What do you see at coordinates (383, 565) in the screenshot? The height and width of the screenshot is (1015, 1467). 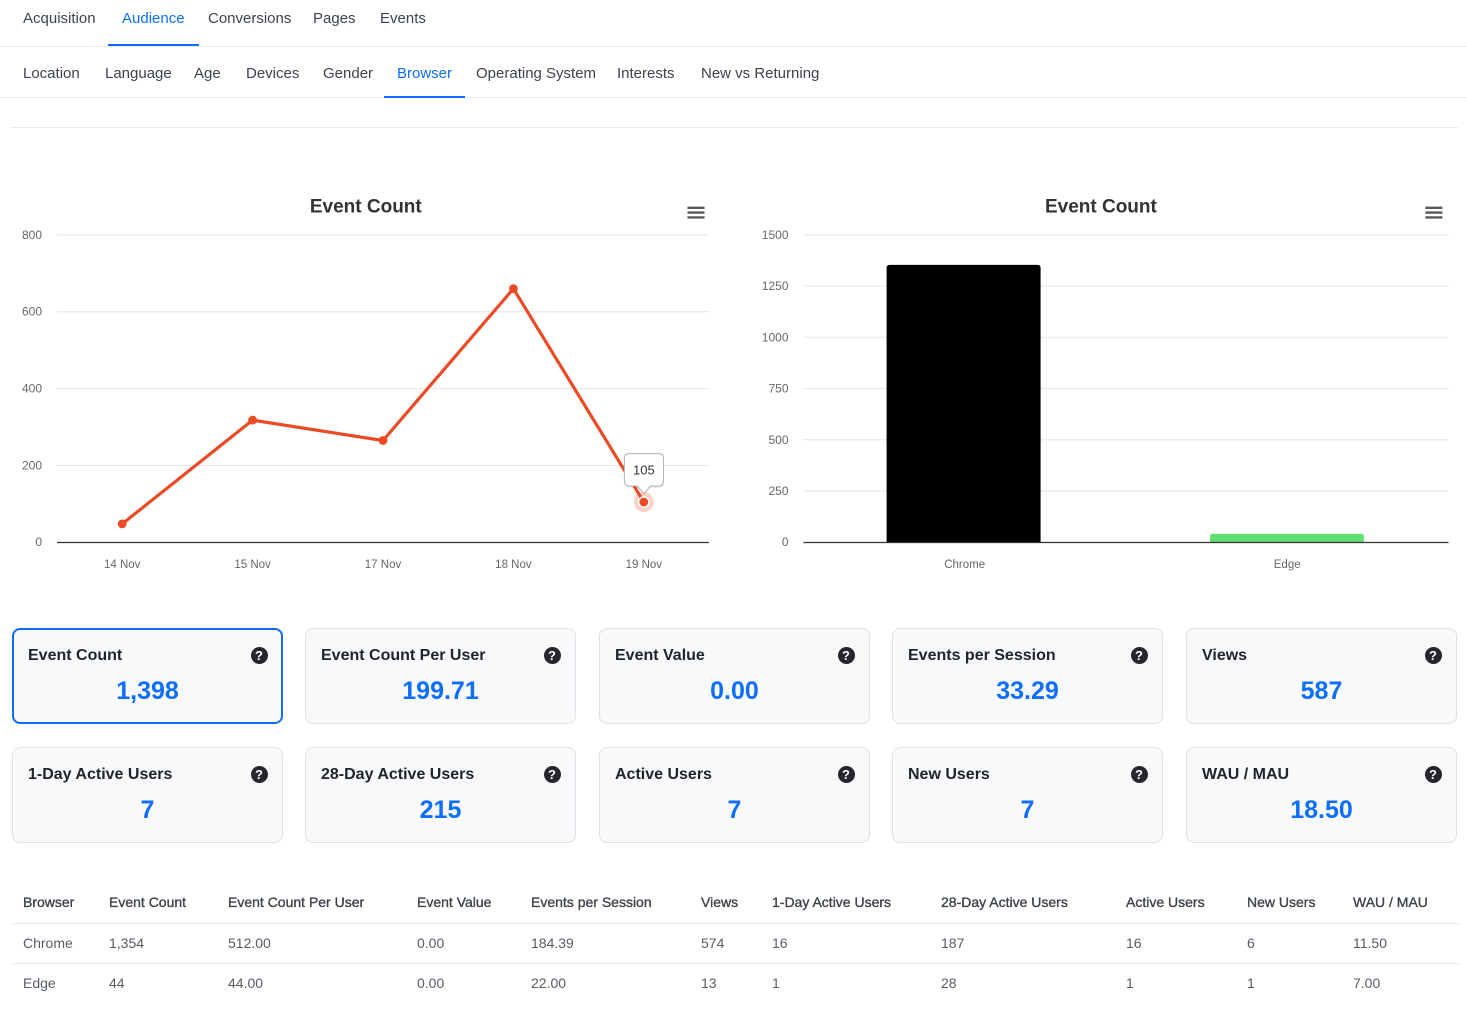 I see `svg-text: 17 Nov` at bounding box center [383, 565].